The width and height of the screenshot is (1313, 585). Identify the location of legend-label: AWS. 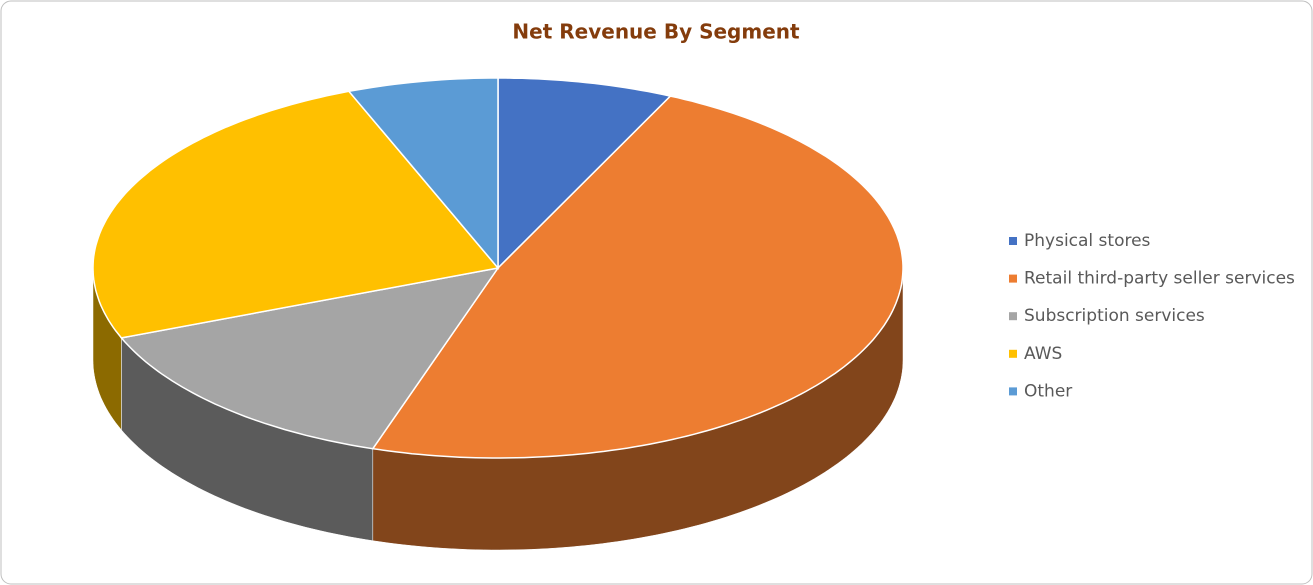
(1043, 354).